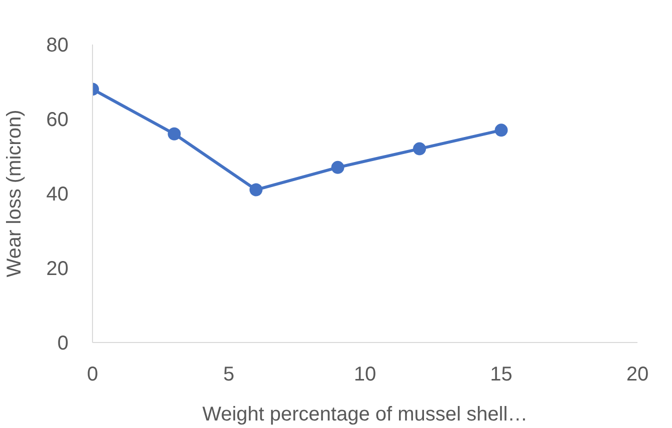 This screenshot has width=672, height=428. What do you see at coordinates (62, 343) in the screenshot?
I see `y-tick-label: 0` at bounding box center [62, 343].